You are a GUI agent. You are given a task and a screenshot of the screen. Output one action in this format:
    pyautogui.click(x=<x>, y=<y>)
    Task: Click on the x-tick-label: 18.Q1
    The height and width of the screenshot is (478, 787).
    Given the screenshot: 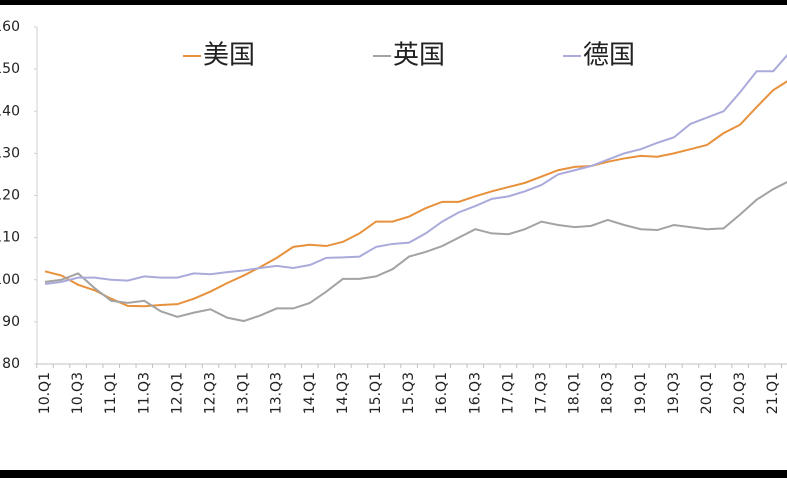 What is the action you would take?
    pyautogui.click(x=575, y=393)
    